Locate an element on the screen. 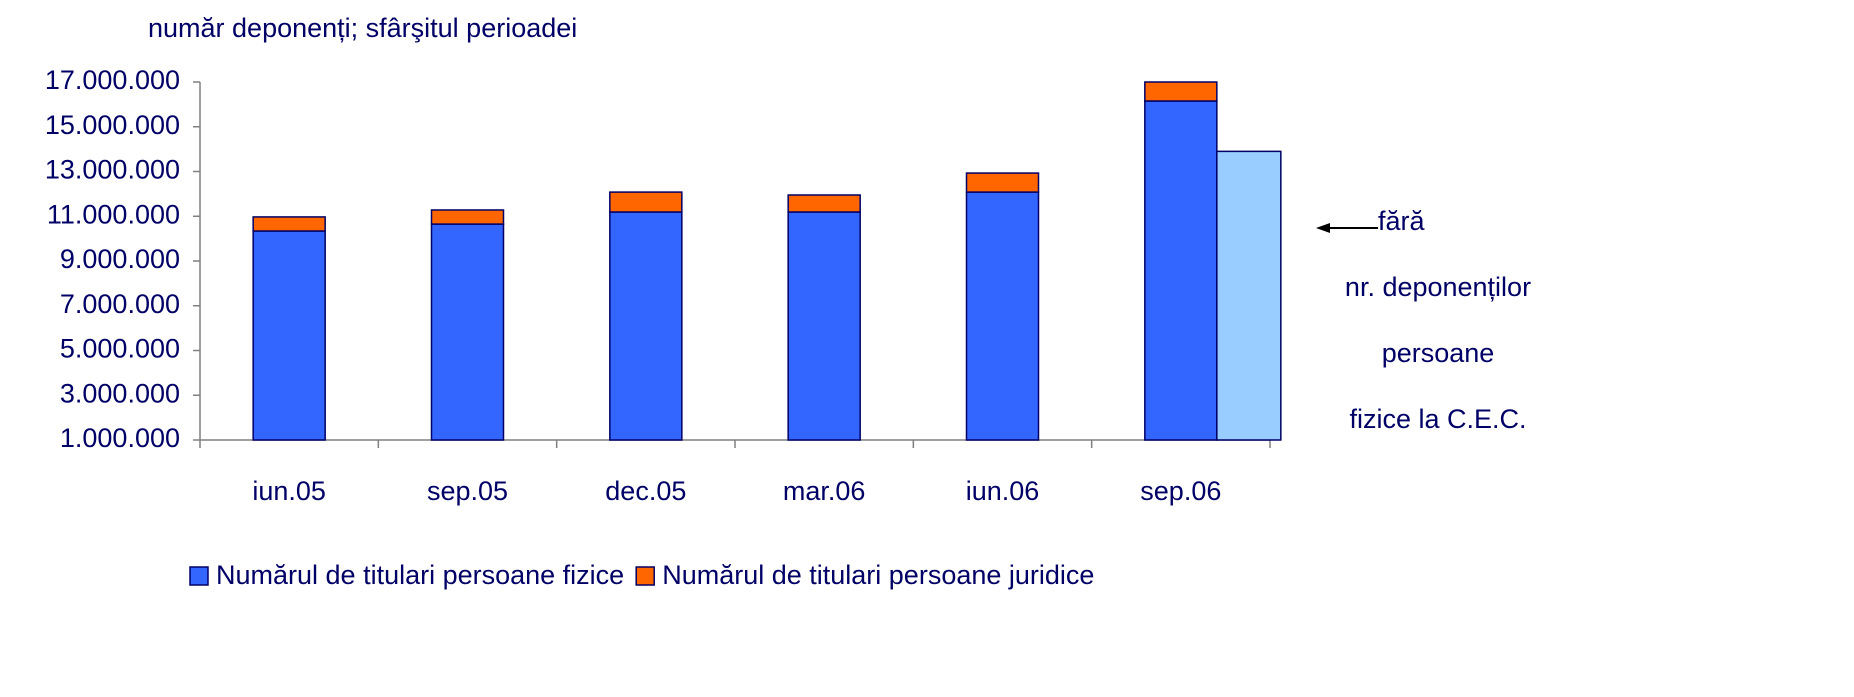  extra-bar is located at coordinates (1249, 295).